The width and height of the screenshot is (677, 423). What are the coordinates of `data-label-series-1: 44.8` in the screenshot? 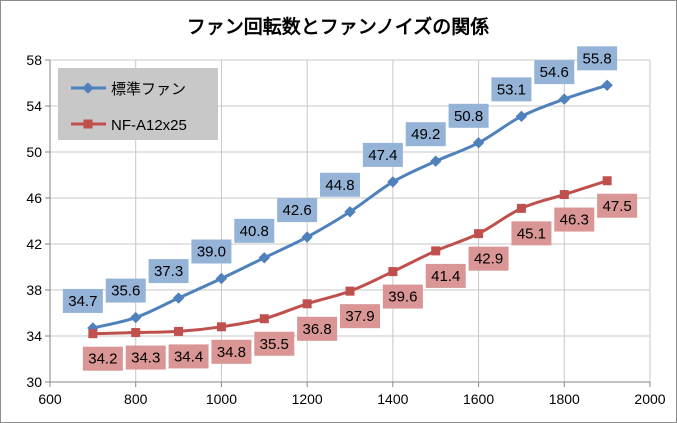 It's located at (339, 185).